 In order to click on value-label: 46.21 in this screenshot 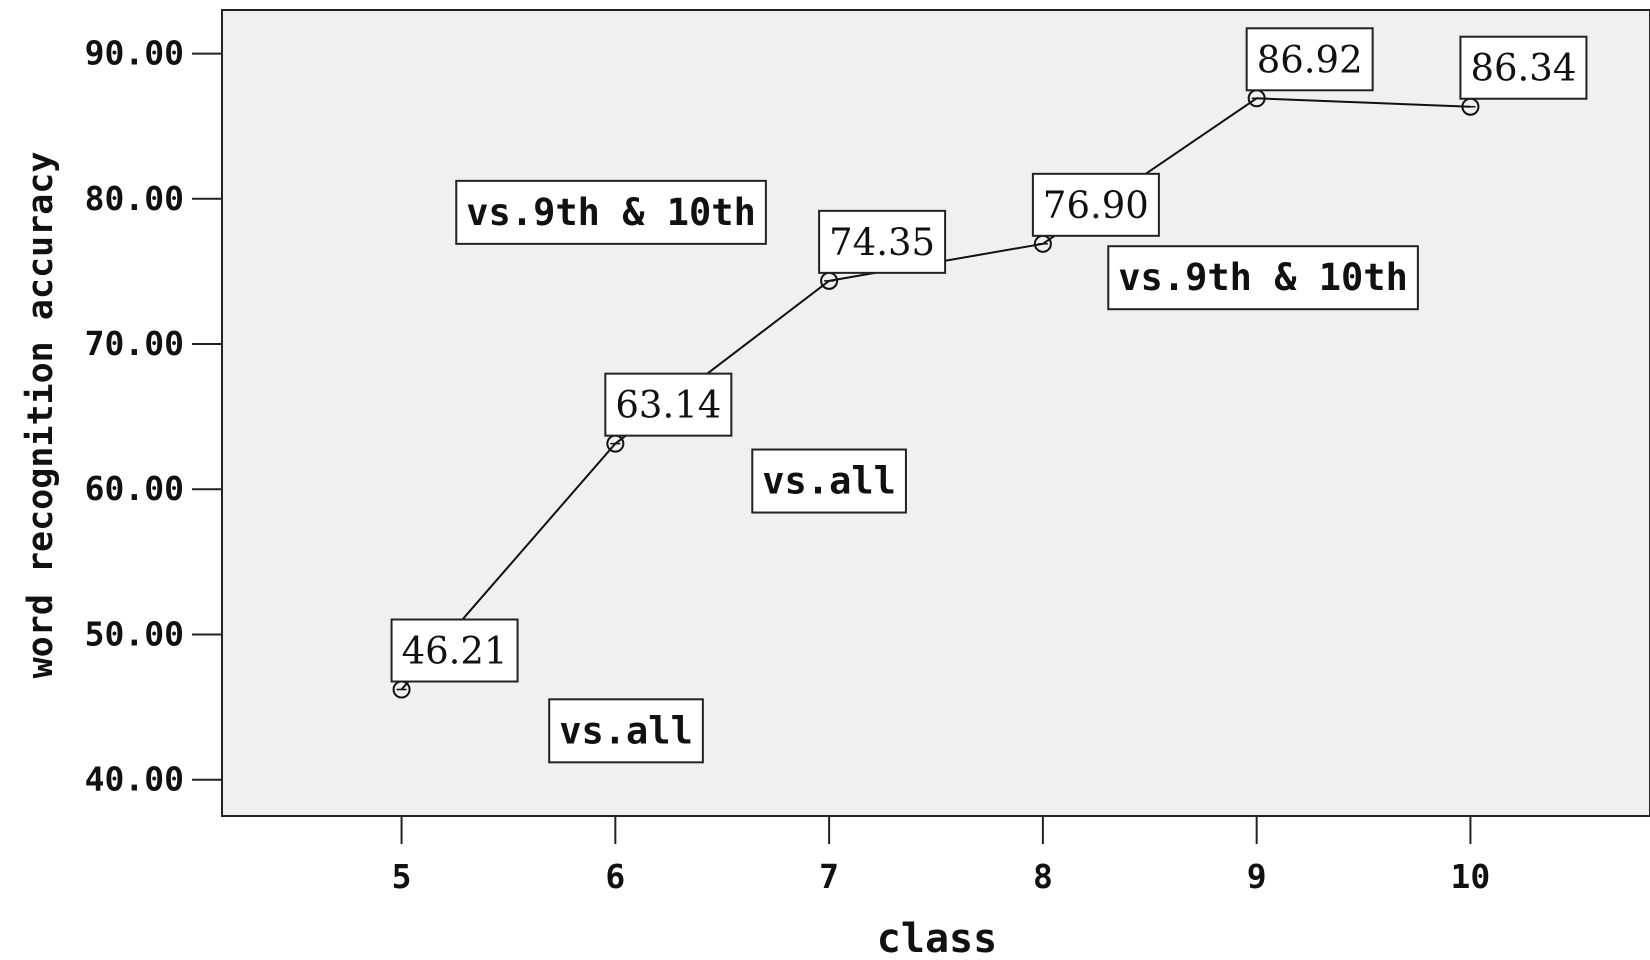, I will do `click(455, 651)`.